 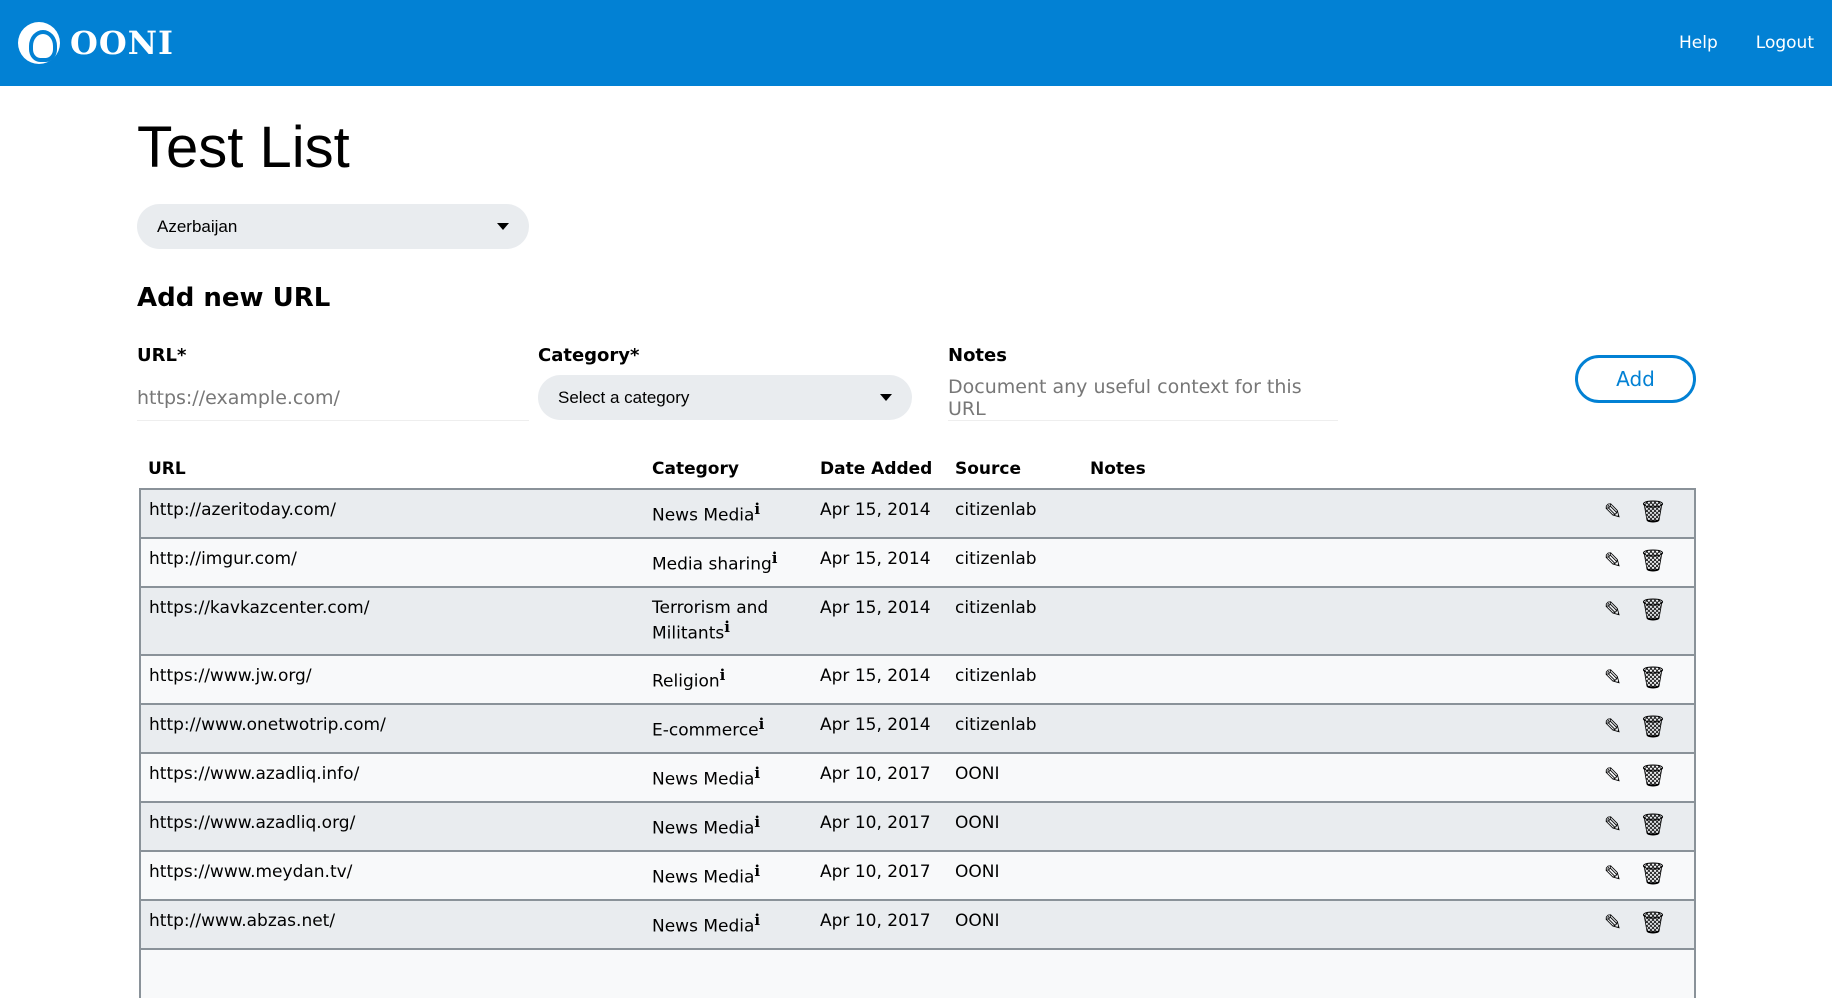 What do you see at coordinates (122, 43) in the screenshot?
I see `brand-name: OONI` at bounding box center [122, 43].